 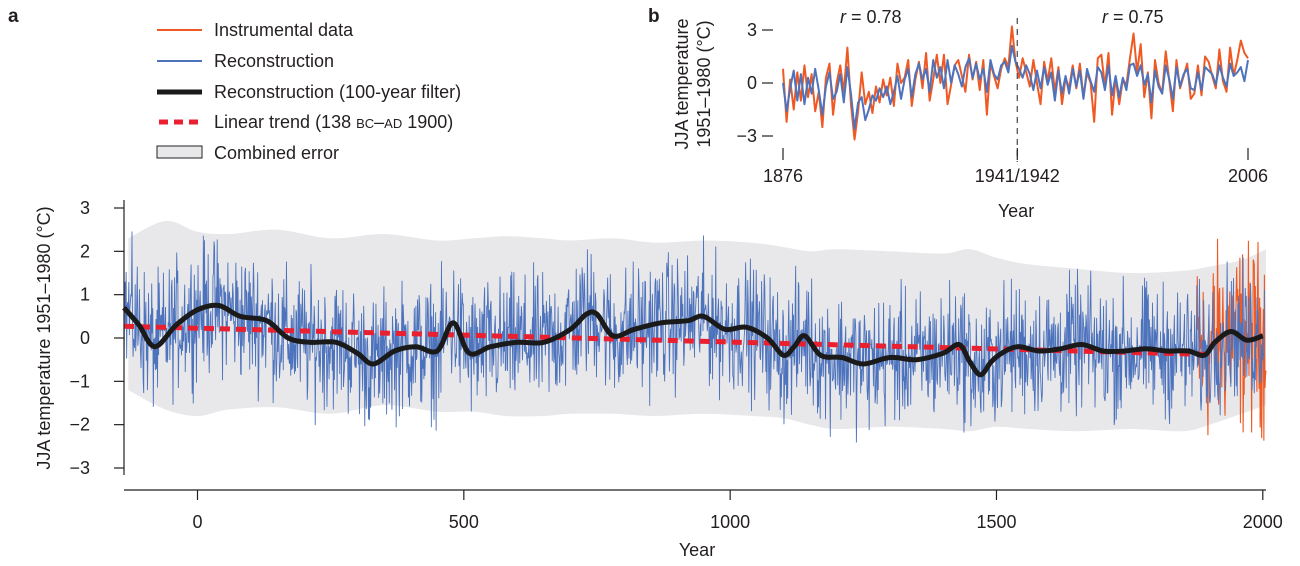 I want to click on r-symbol-left: r, so click(x=843, y=17).